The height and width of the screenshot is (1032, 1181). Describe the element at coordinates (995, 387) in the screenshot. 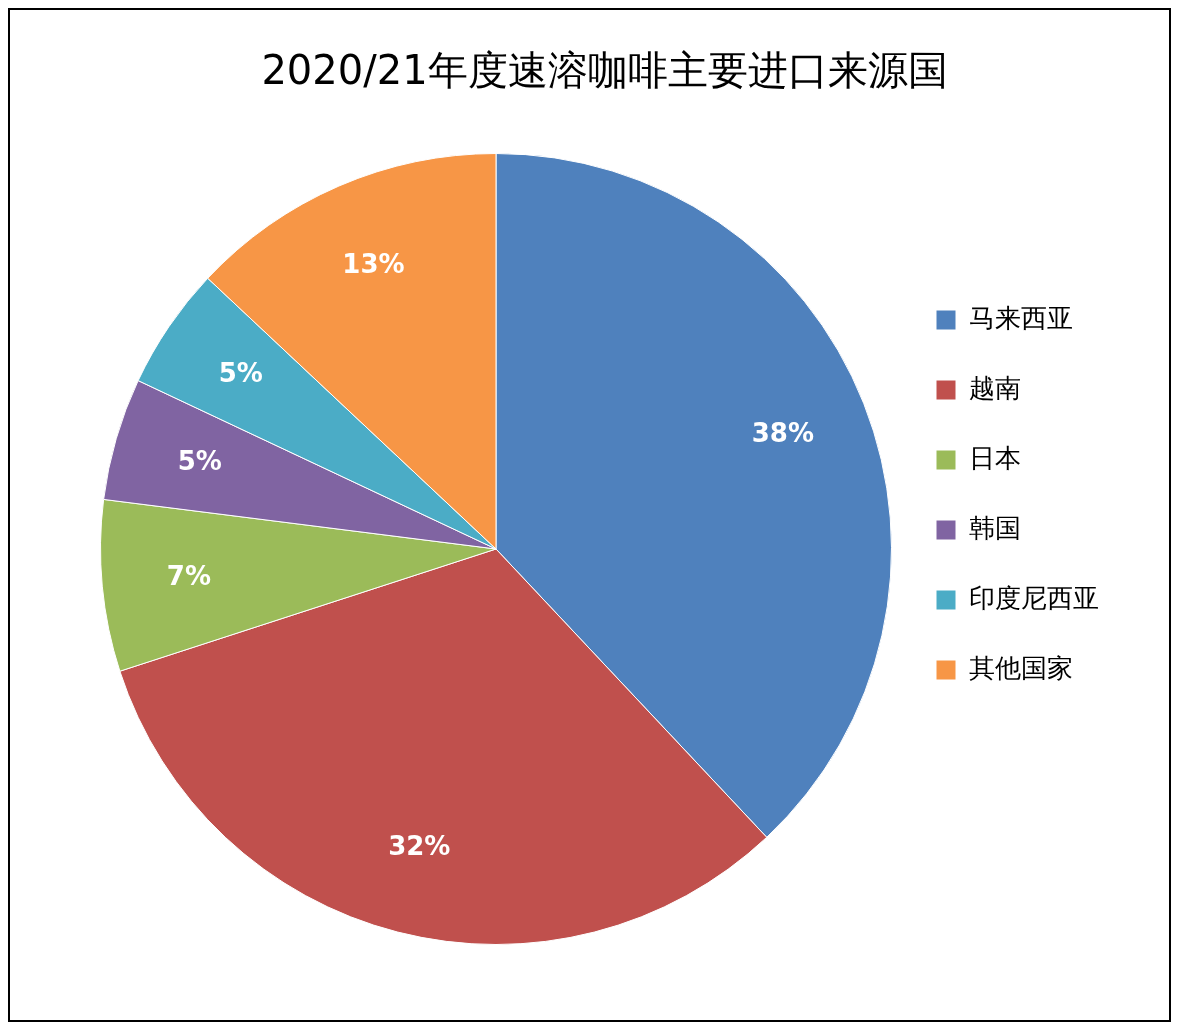

I see `legend-label: 越南` at that location.